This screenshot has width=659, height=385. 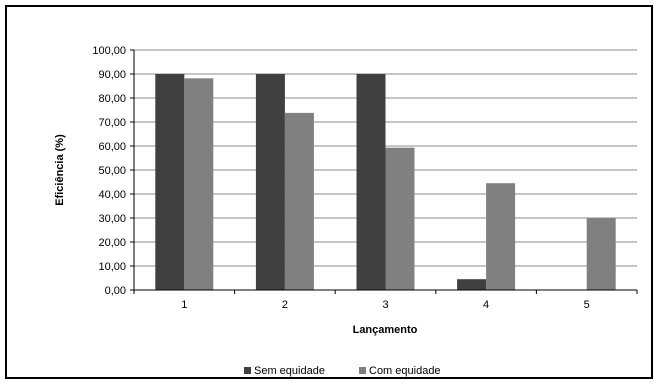 I want to click on x-tick-label-4: 4, so click(x=486, y=305).